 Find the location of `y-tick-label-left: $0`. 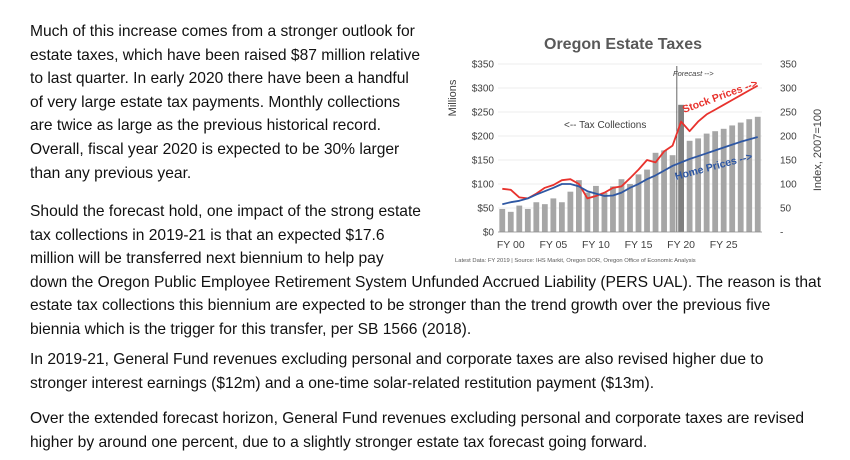

y-tick-label-left: $0 is located at coordinates (489, 233).